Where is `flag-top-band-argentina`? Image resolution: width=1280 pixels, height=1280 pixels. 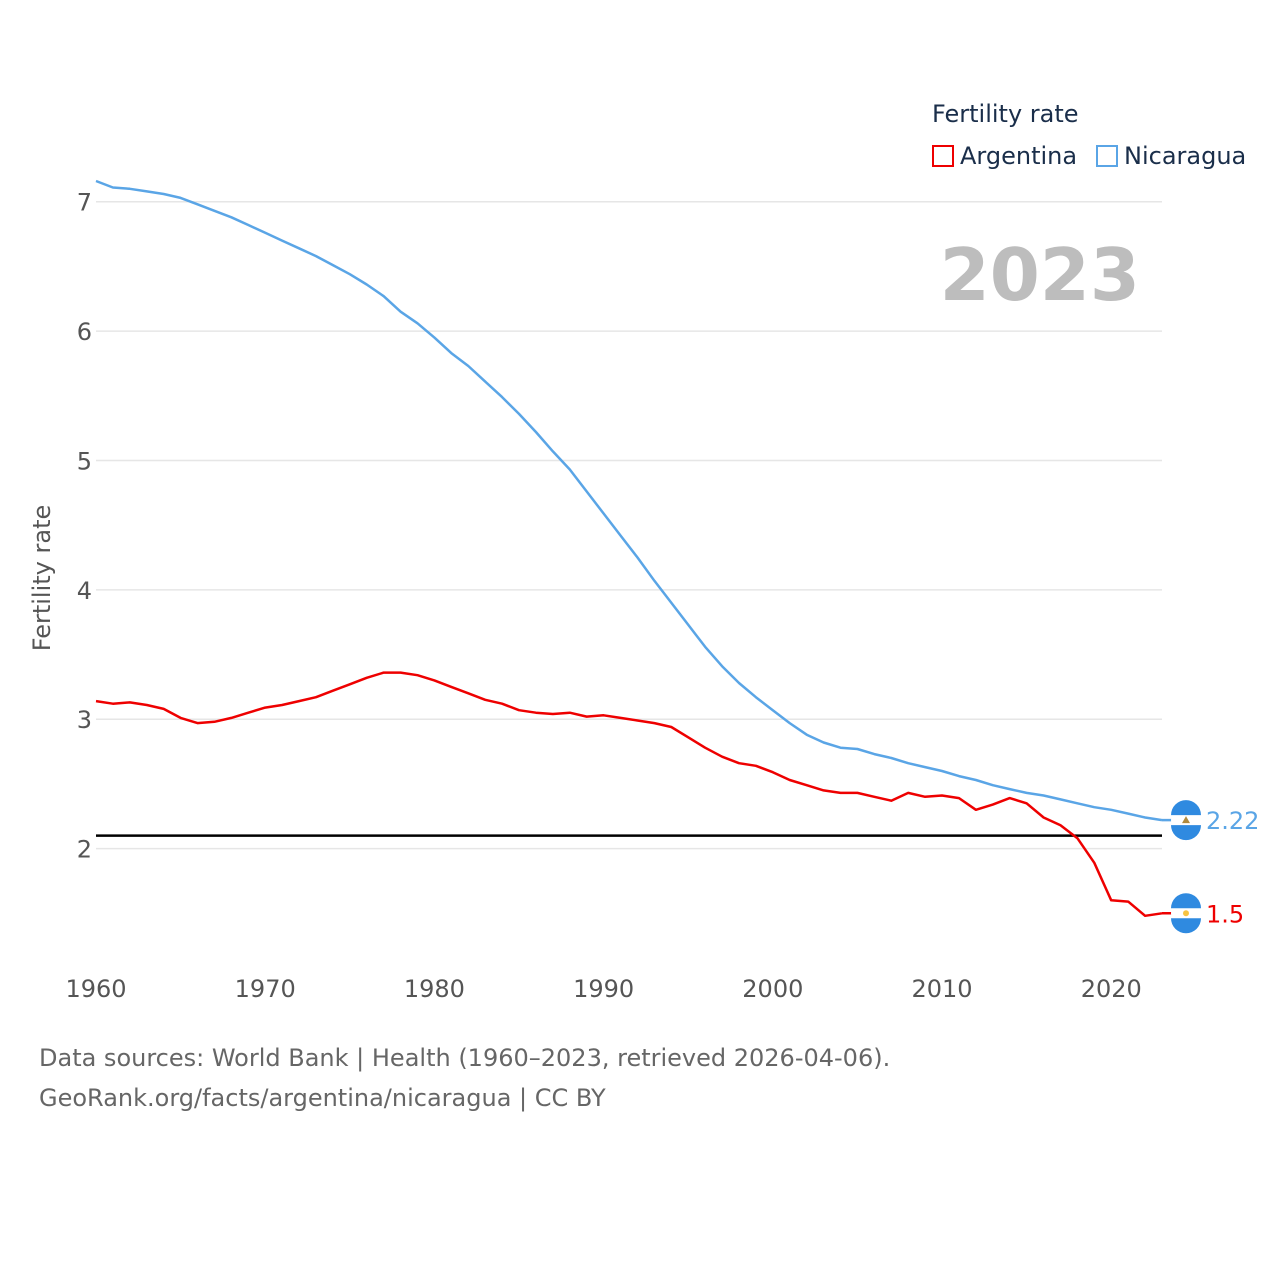
flag-top-band-argentina is located at coordinates (1186, 901).